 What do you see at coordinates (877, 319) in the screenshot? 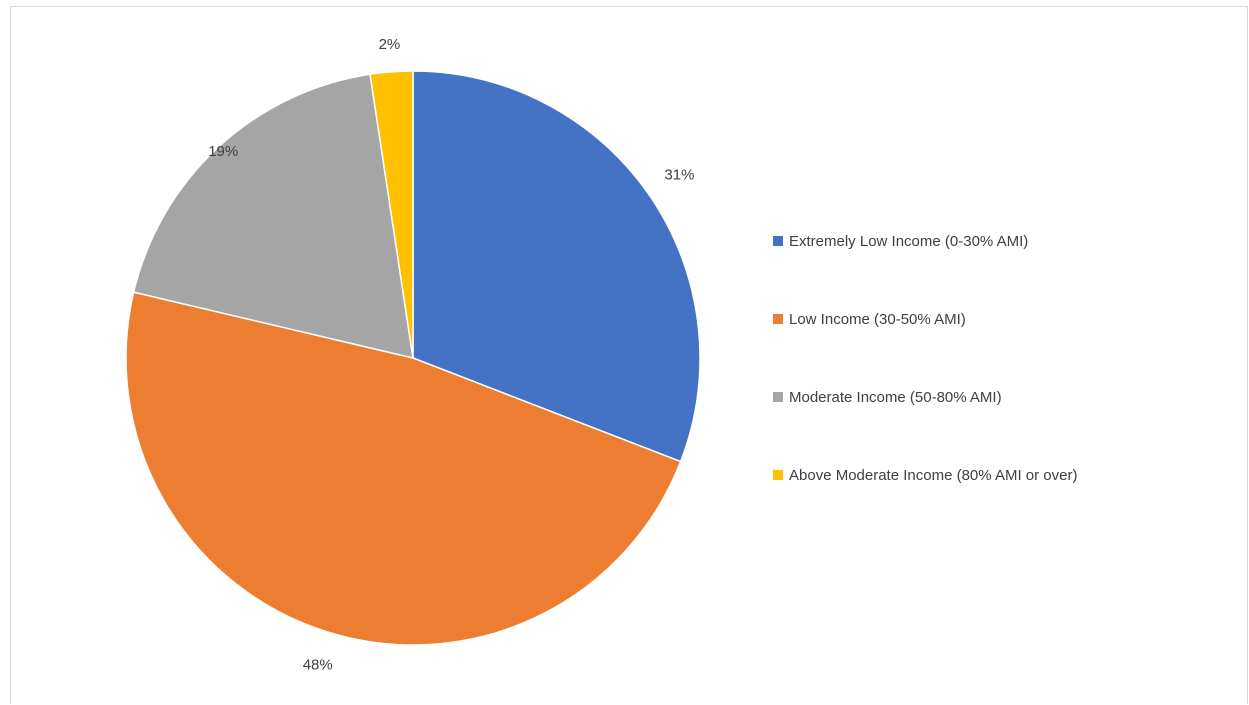
I see `legend-label: Low Income (30-50% AMI)` at bounding box center [877, 319].